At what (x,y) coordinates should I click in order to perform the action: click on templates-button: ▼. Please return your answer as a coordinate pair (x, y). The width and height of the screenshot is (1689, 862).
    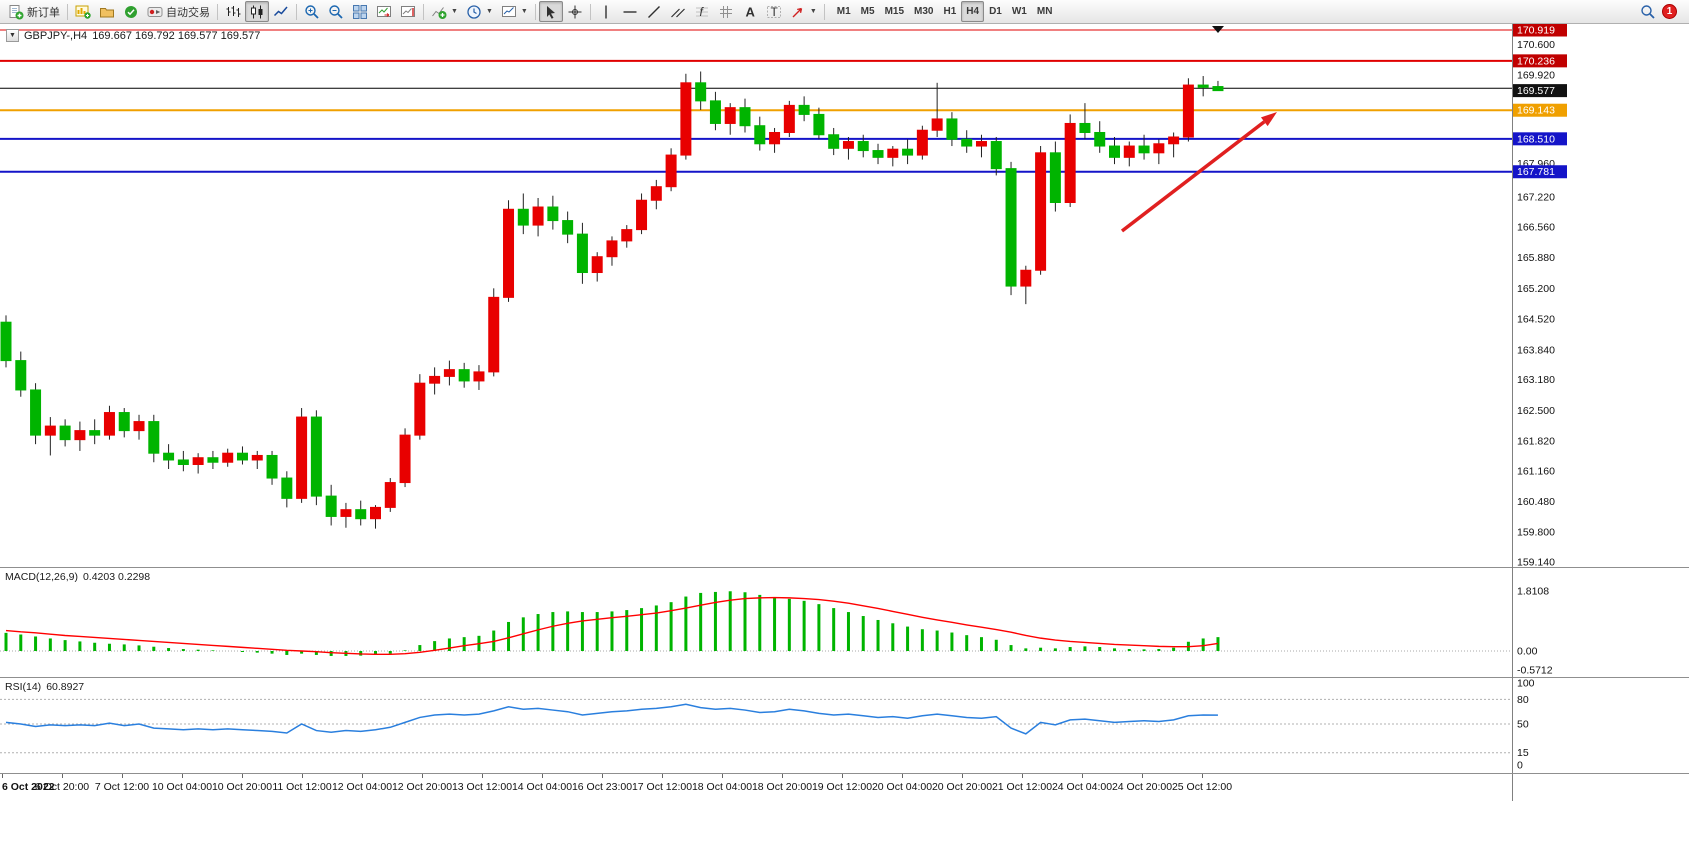
    Looking at the image, I should click on (514, 11).